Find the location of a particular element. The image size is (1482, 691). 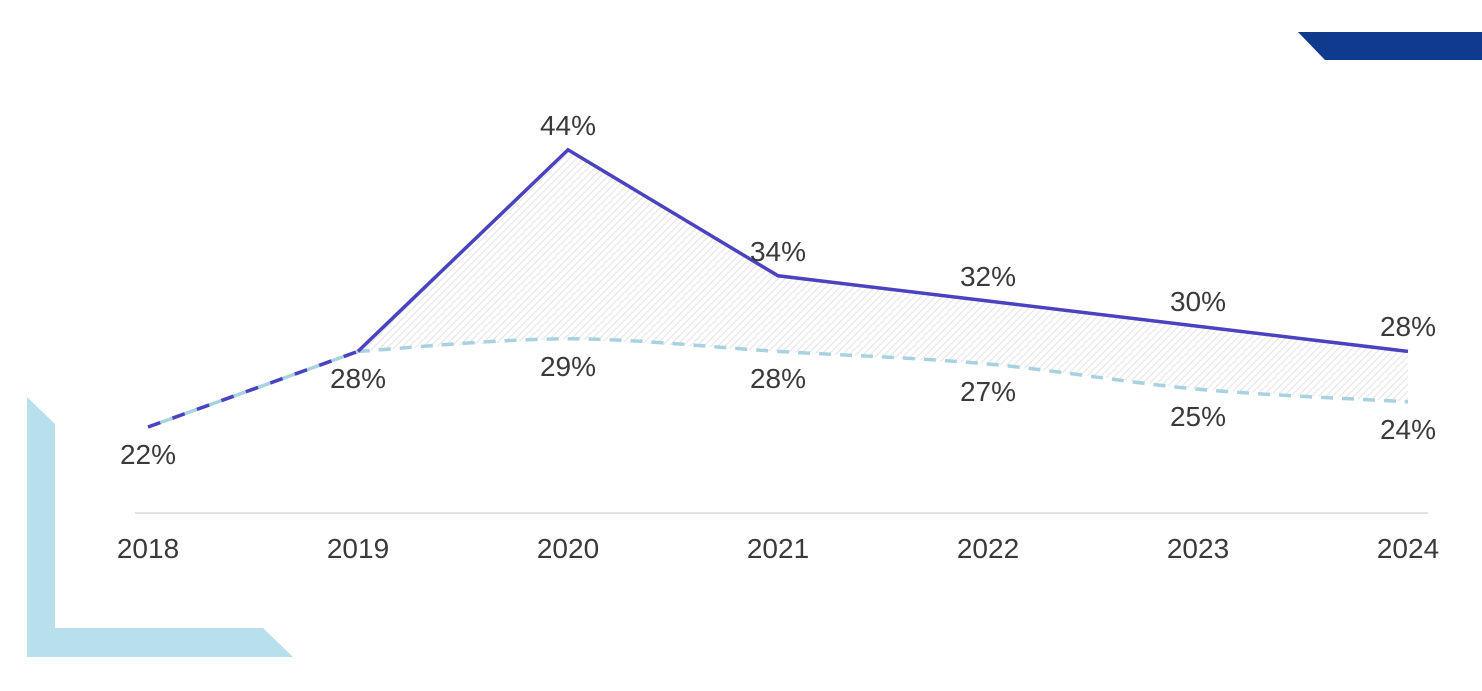

upper-series-dashed-head is located at coordinates (253, 389).